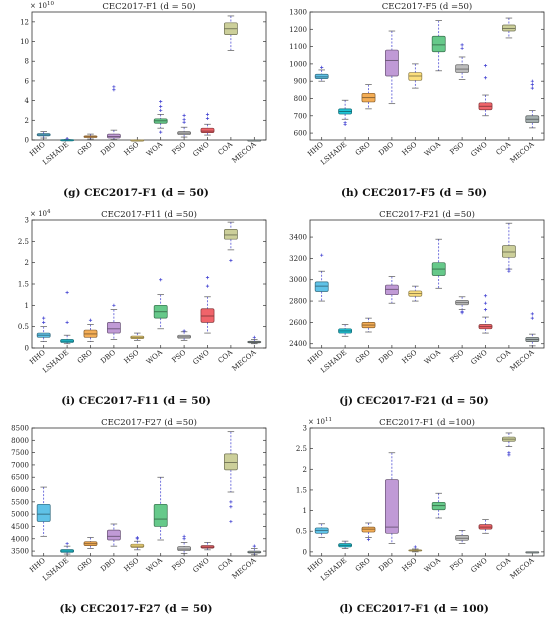  What do you see at coordinates (20, 453) in the screenshot?
I see `y-tick-label: 7500` at bounding box center [20, 453].